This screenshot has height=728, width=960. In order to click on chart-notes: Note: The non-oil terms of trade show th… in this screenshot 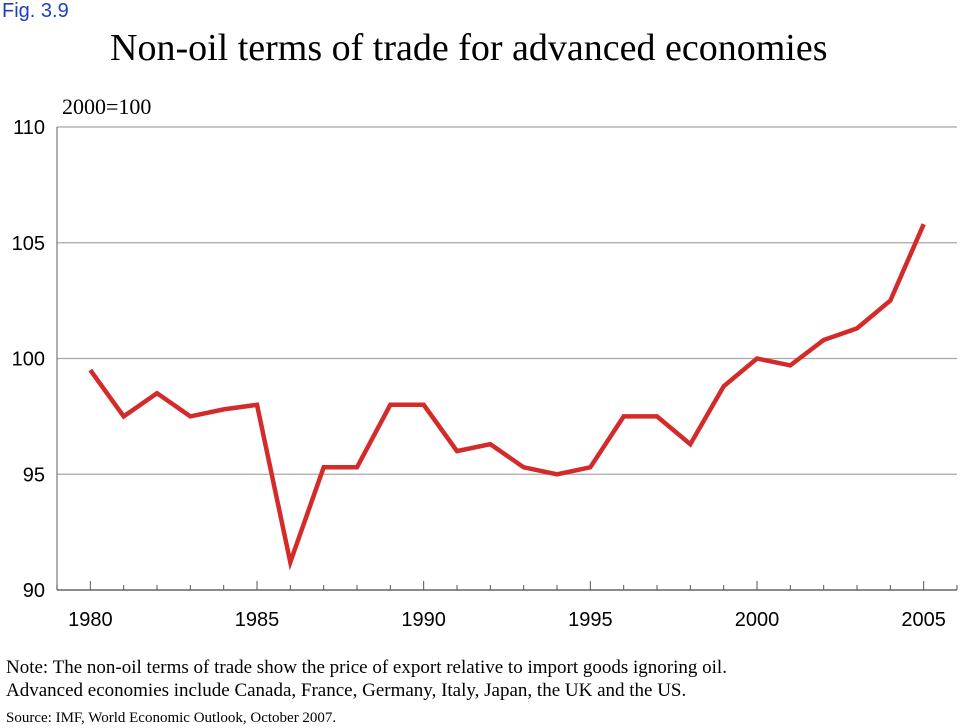, I will do `click(481, 679)`.